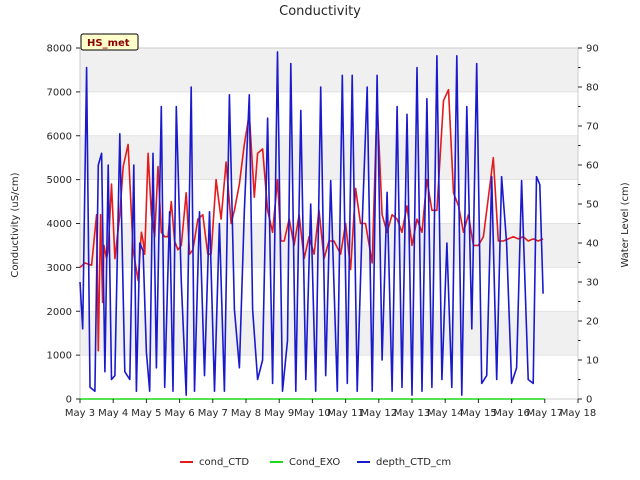  I want to click on y-axis-label: Conductivity (uS/cm), so click(15, 224).